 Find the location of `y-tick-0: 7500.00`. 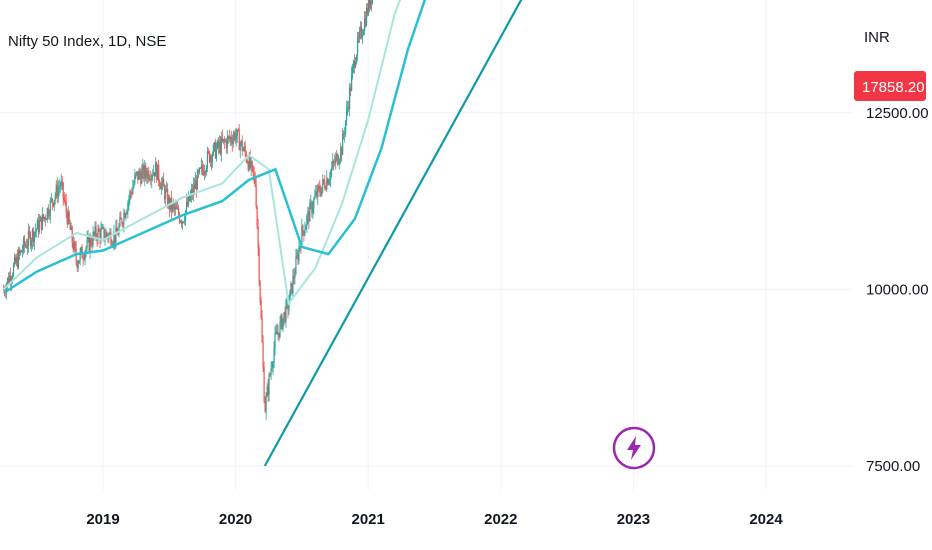

y-tick-0: 7500.00 is located at coordinates (893, 466).